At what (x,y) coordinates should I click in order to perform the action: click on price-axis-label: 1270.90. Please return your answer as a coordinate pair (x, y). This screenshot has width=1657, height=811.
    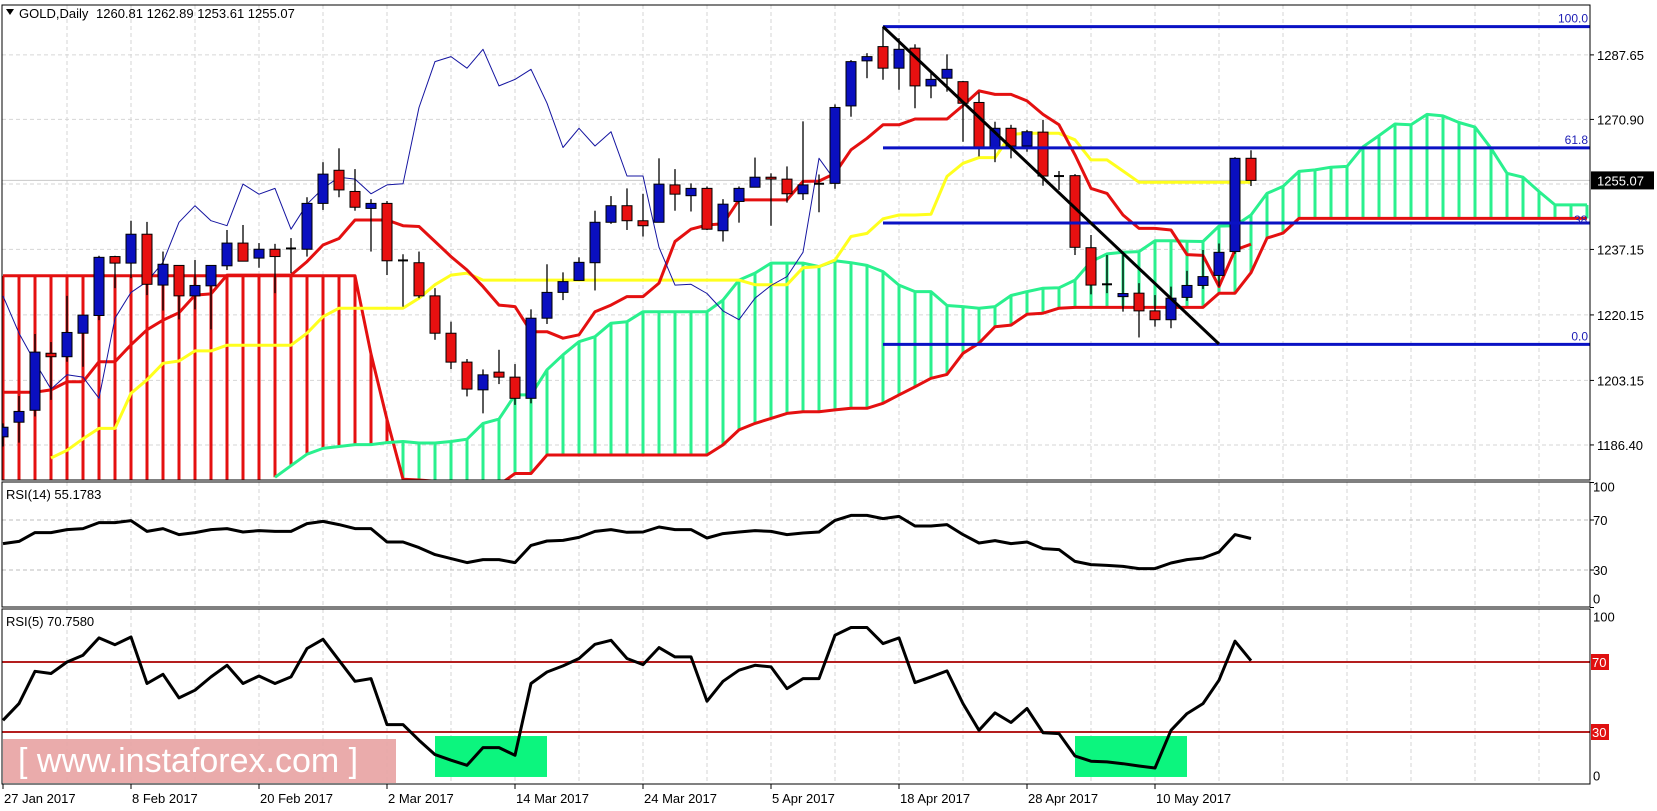
    Looking at the image, I should click on (1620, 119).